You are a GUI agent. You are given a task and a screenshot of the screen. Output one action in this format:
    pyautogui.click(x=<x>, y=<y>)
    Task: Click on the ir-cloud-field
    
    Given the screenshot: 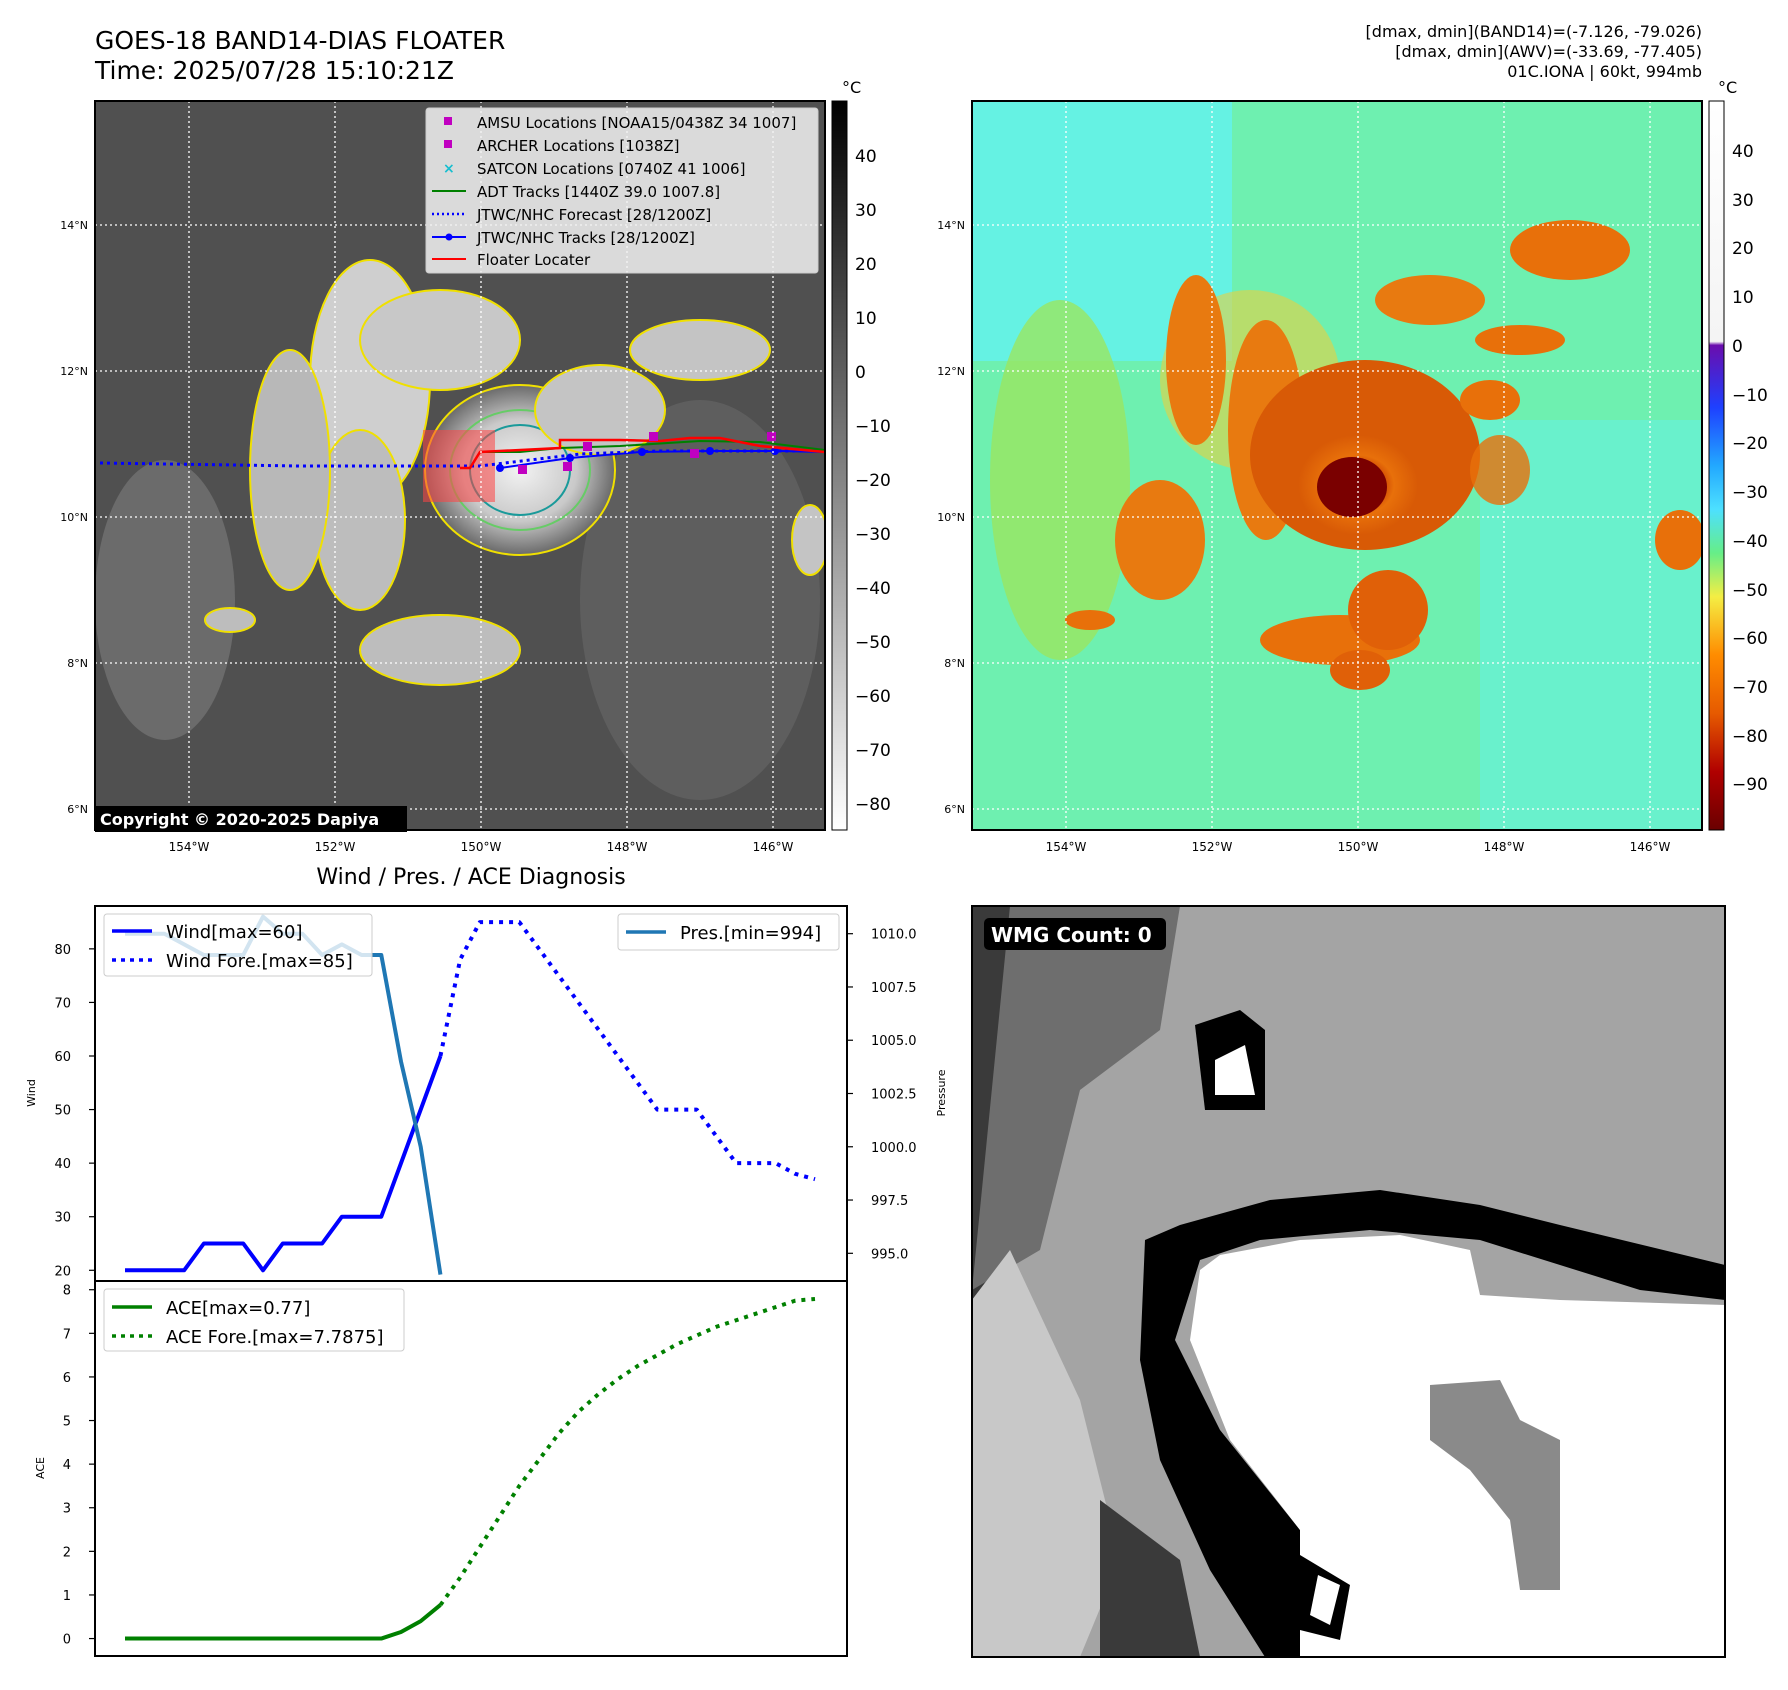 What is the action you would take?
    pyautogui.click(x=460, y=529)
    